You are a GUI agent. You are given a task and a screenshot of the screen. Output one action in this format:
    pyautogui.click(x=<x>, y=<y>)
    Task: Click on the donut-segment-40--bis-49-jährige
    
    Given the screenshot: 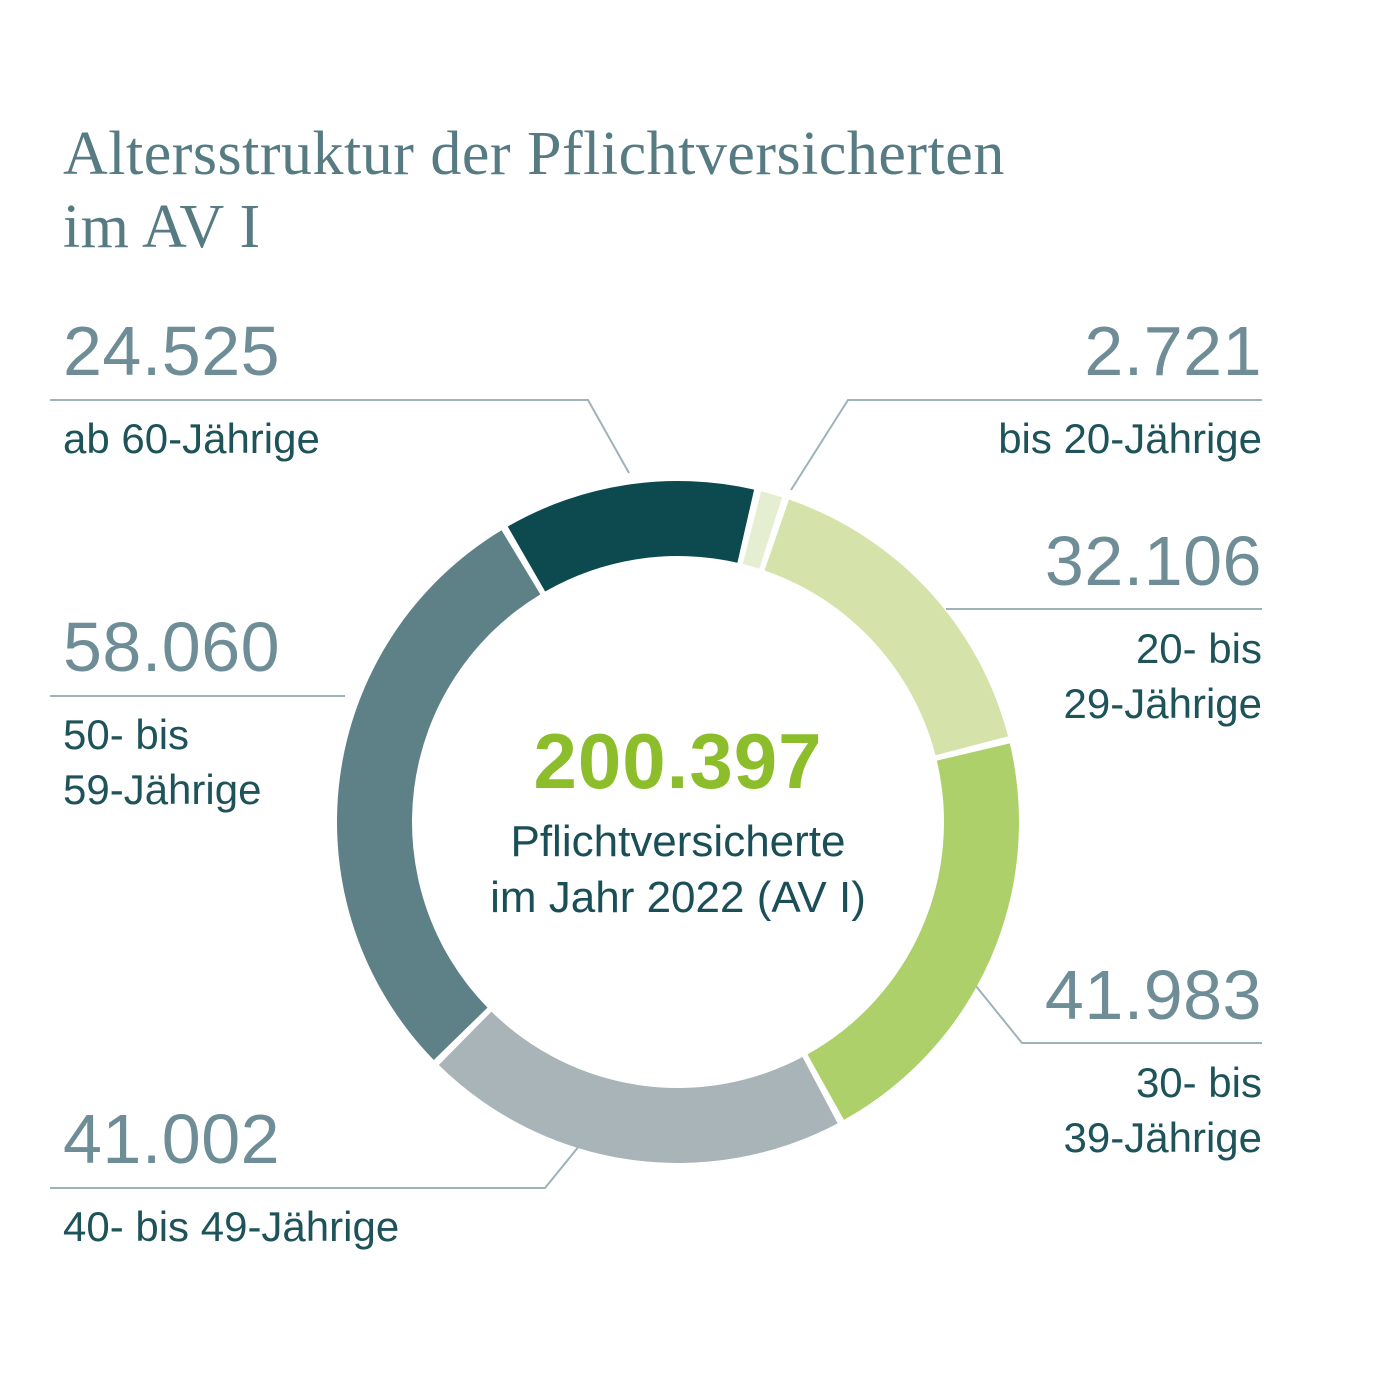 What is the action you would take?
    pyautogui.click(x=638, y=1087)
    